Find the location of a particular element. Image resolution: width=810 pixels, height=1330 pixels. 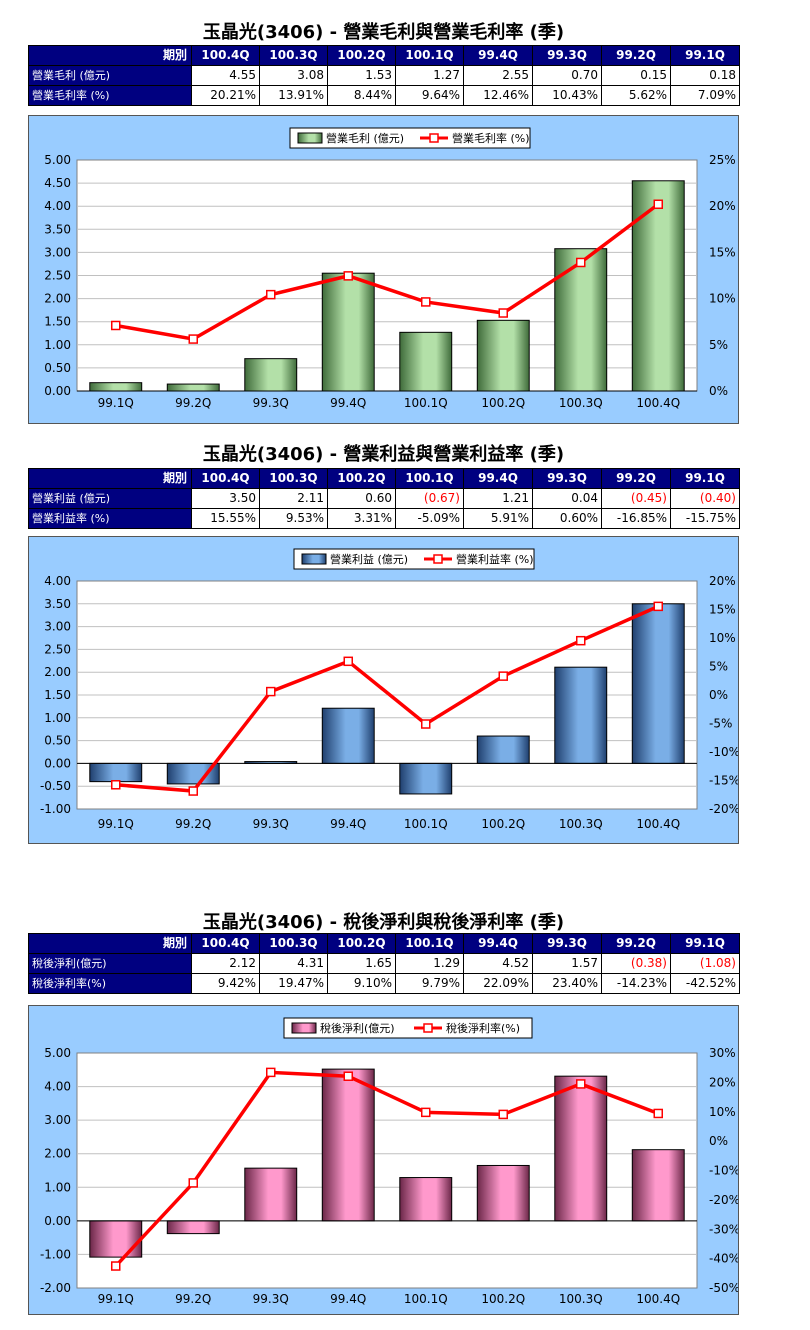

table-cell: -15.75% is located at coordinates (705, 518).